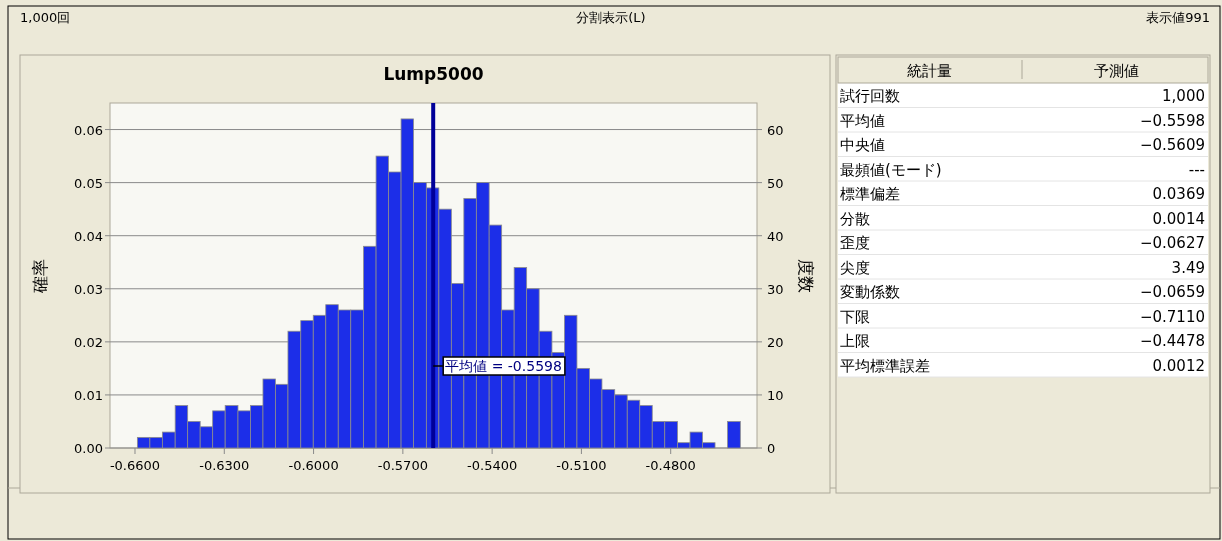  Describe the element at coordinates (313, 465) in the screenshot. I see `x-tick-label: -0.6000` at that location.